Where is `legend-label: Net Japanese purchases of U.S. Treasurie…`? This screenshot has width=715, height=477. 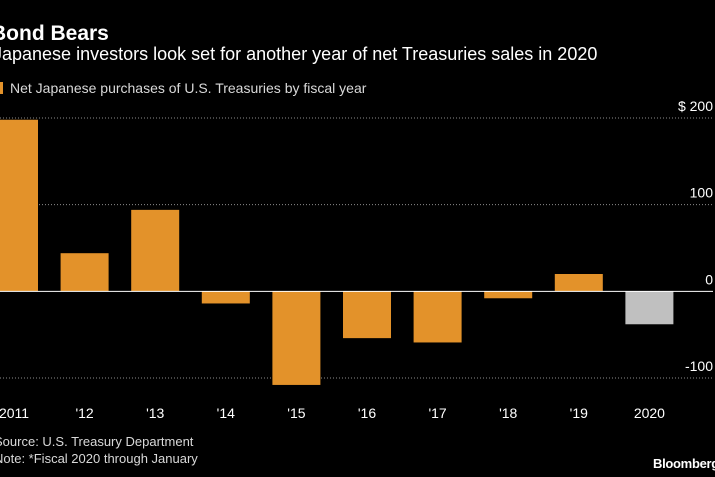
legend-label: Net Japanese purchases of U.S. Treasurie… is located at coordinates (188, 88).